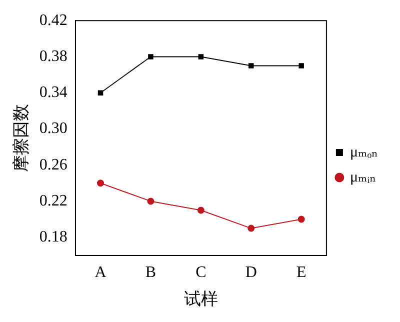 The height and width of the screenshot is (322, 400). What do you see at coordinates (364, 152) in the screenshot?
I see `legend-label: μₘₒₙ` at bounding box center [364, 152].